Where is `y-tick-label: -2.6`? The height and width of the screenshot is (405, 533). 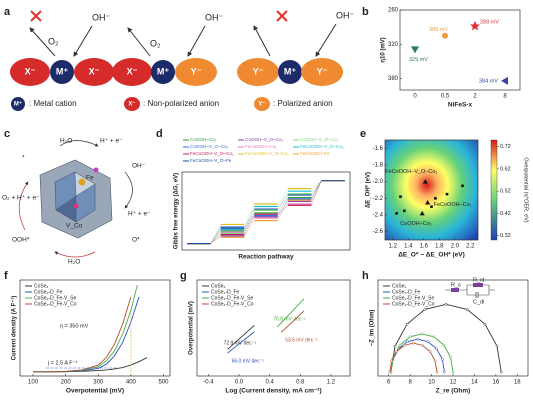 y-tick-label: -2.6 is located at coordinates (378, 232).